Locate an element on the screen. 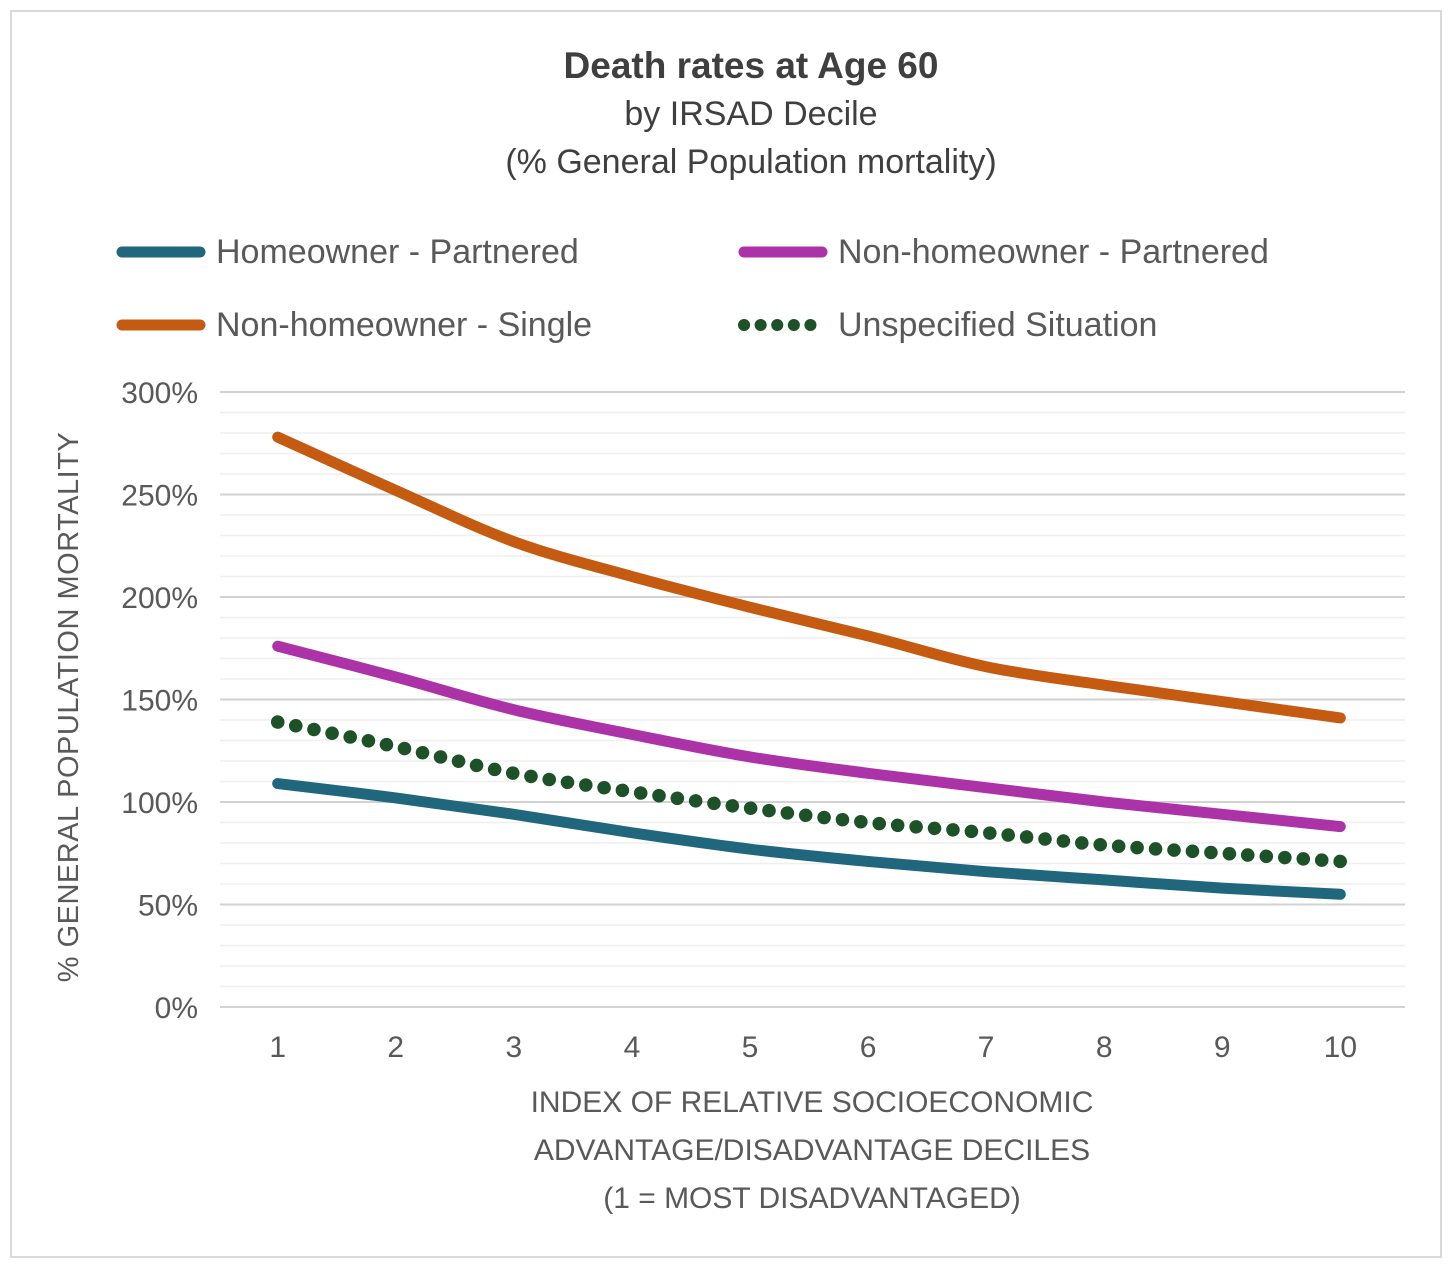  x-tick-label: 6 is located at coordinates (868, 1047).